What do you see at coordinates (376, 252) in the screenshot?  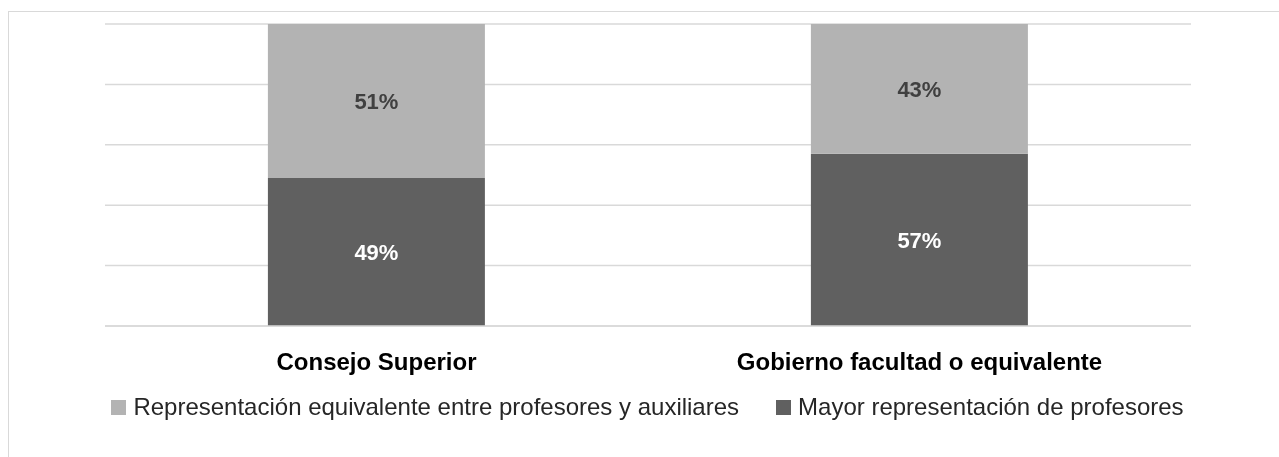 I see `data-label: 49%` at bounding box center [376, 252].